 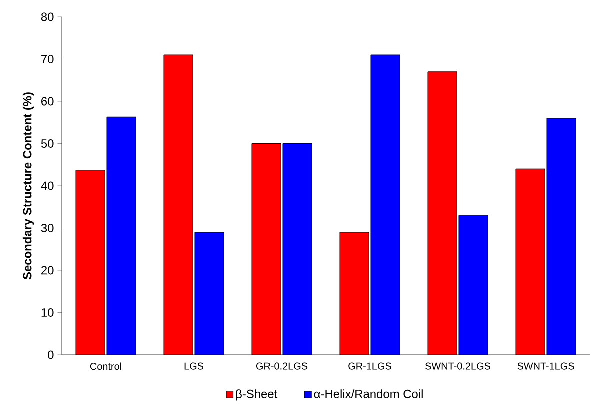 What do you see at coordinates (368, 394) in the screenshot?
I see `legend-label: α-Helix/Random Coil` at bounding box center [368, 394].